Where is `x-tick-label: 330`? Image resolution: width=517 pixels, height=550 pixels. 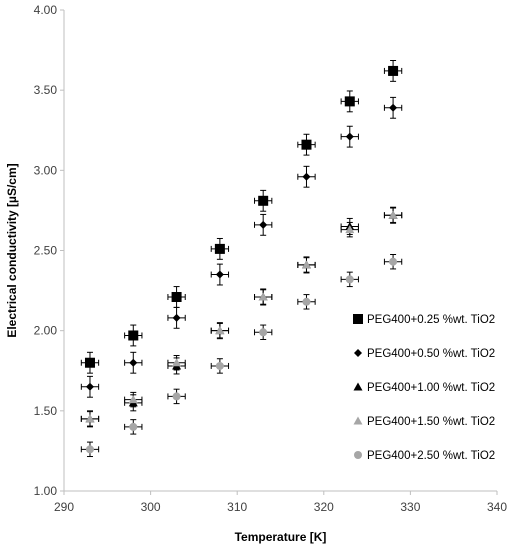 x-tick-label: 330 is located at coordinates (410, 507).